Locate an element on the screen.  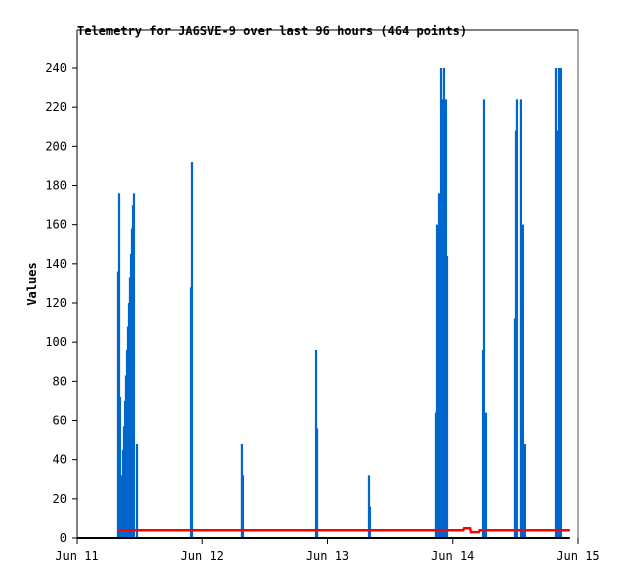
x-axis: Jun 11 Jun 12 Jun 13 Jun 14 Jun 15 is located at coordinates (327, 550).